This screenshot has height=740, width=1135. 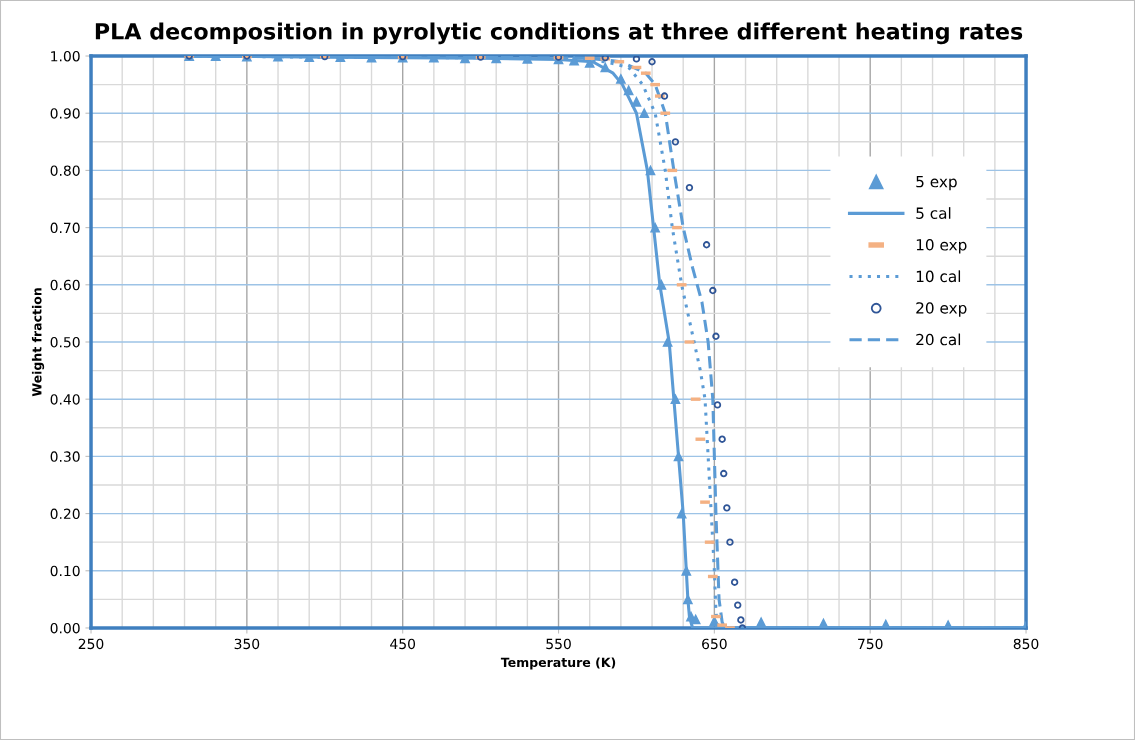 I want to click on y-tick-label: 0.70, so click(x=65, y=228).